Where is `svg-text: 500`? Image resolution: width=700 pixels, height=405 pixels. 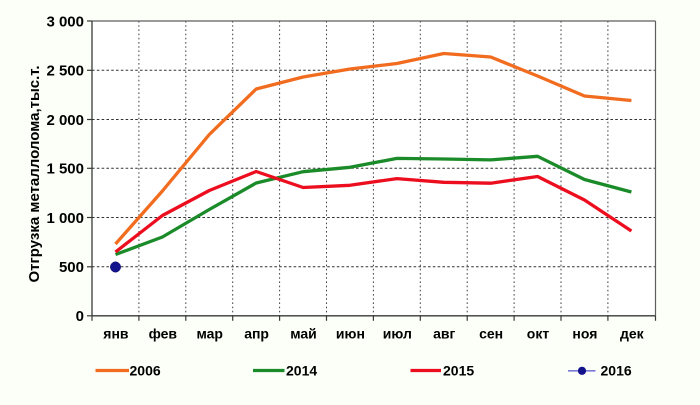 svg-text: 500 is located at coordinates (71, 267).